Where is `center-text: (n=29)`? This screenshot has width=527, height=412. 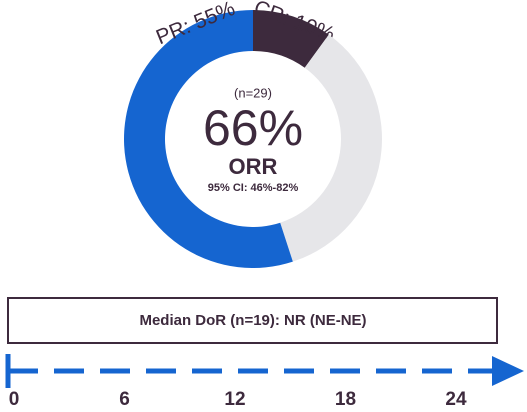 center-text: (n=29) is located at coordinates (253, 92).